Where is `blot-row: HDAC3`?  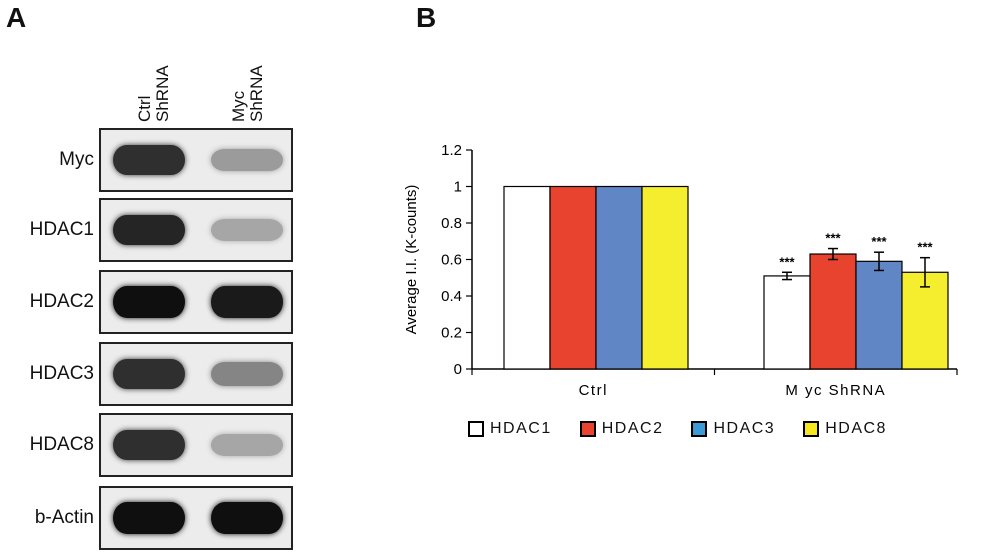
blot-row: HDAC3 is located at coordinates (148, 374).